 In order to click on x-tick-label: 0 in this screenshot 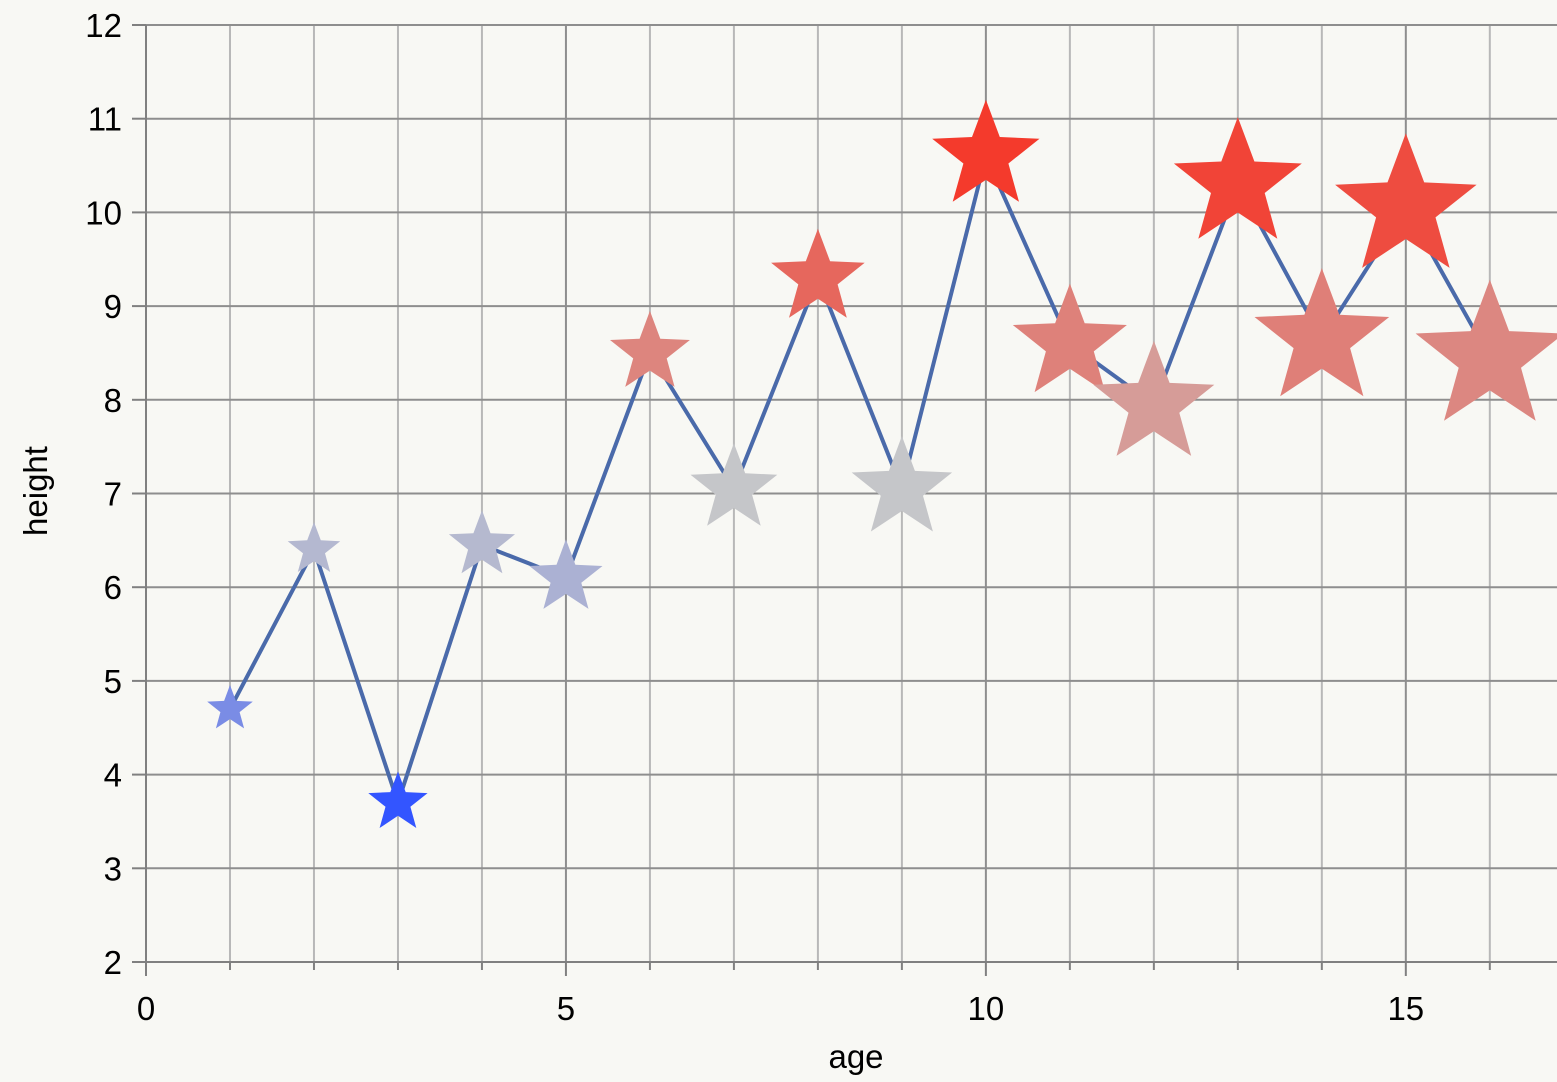, I will do `click(146, 1008)`.